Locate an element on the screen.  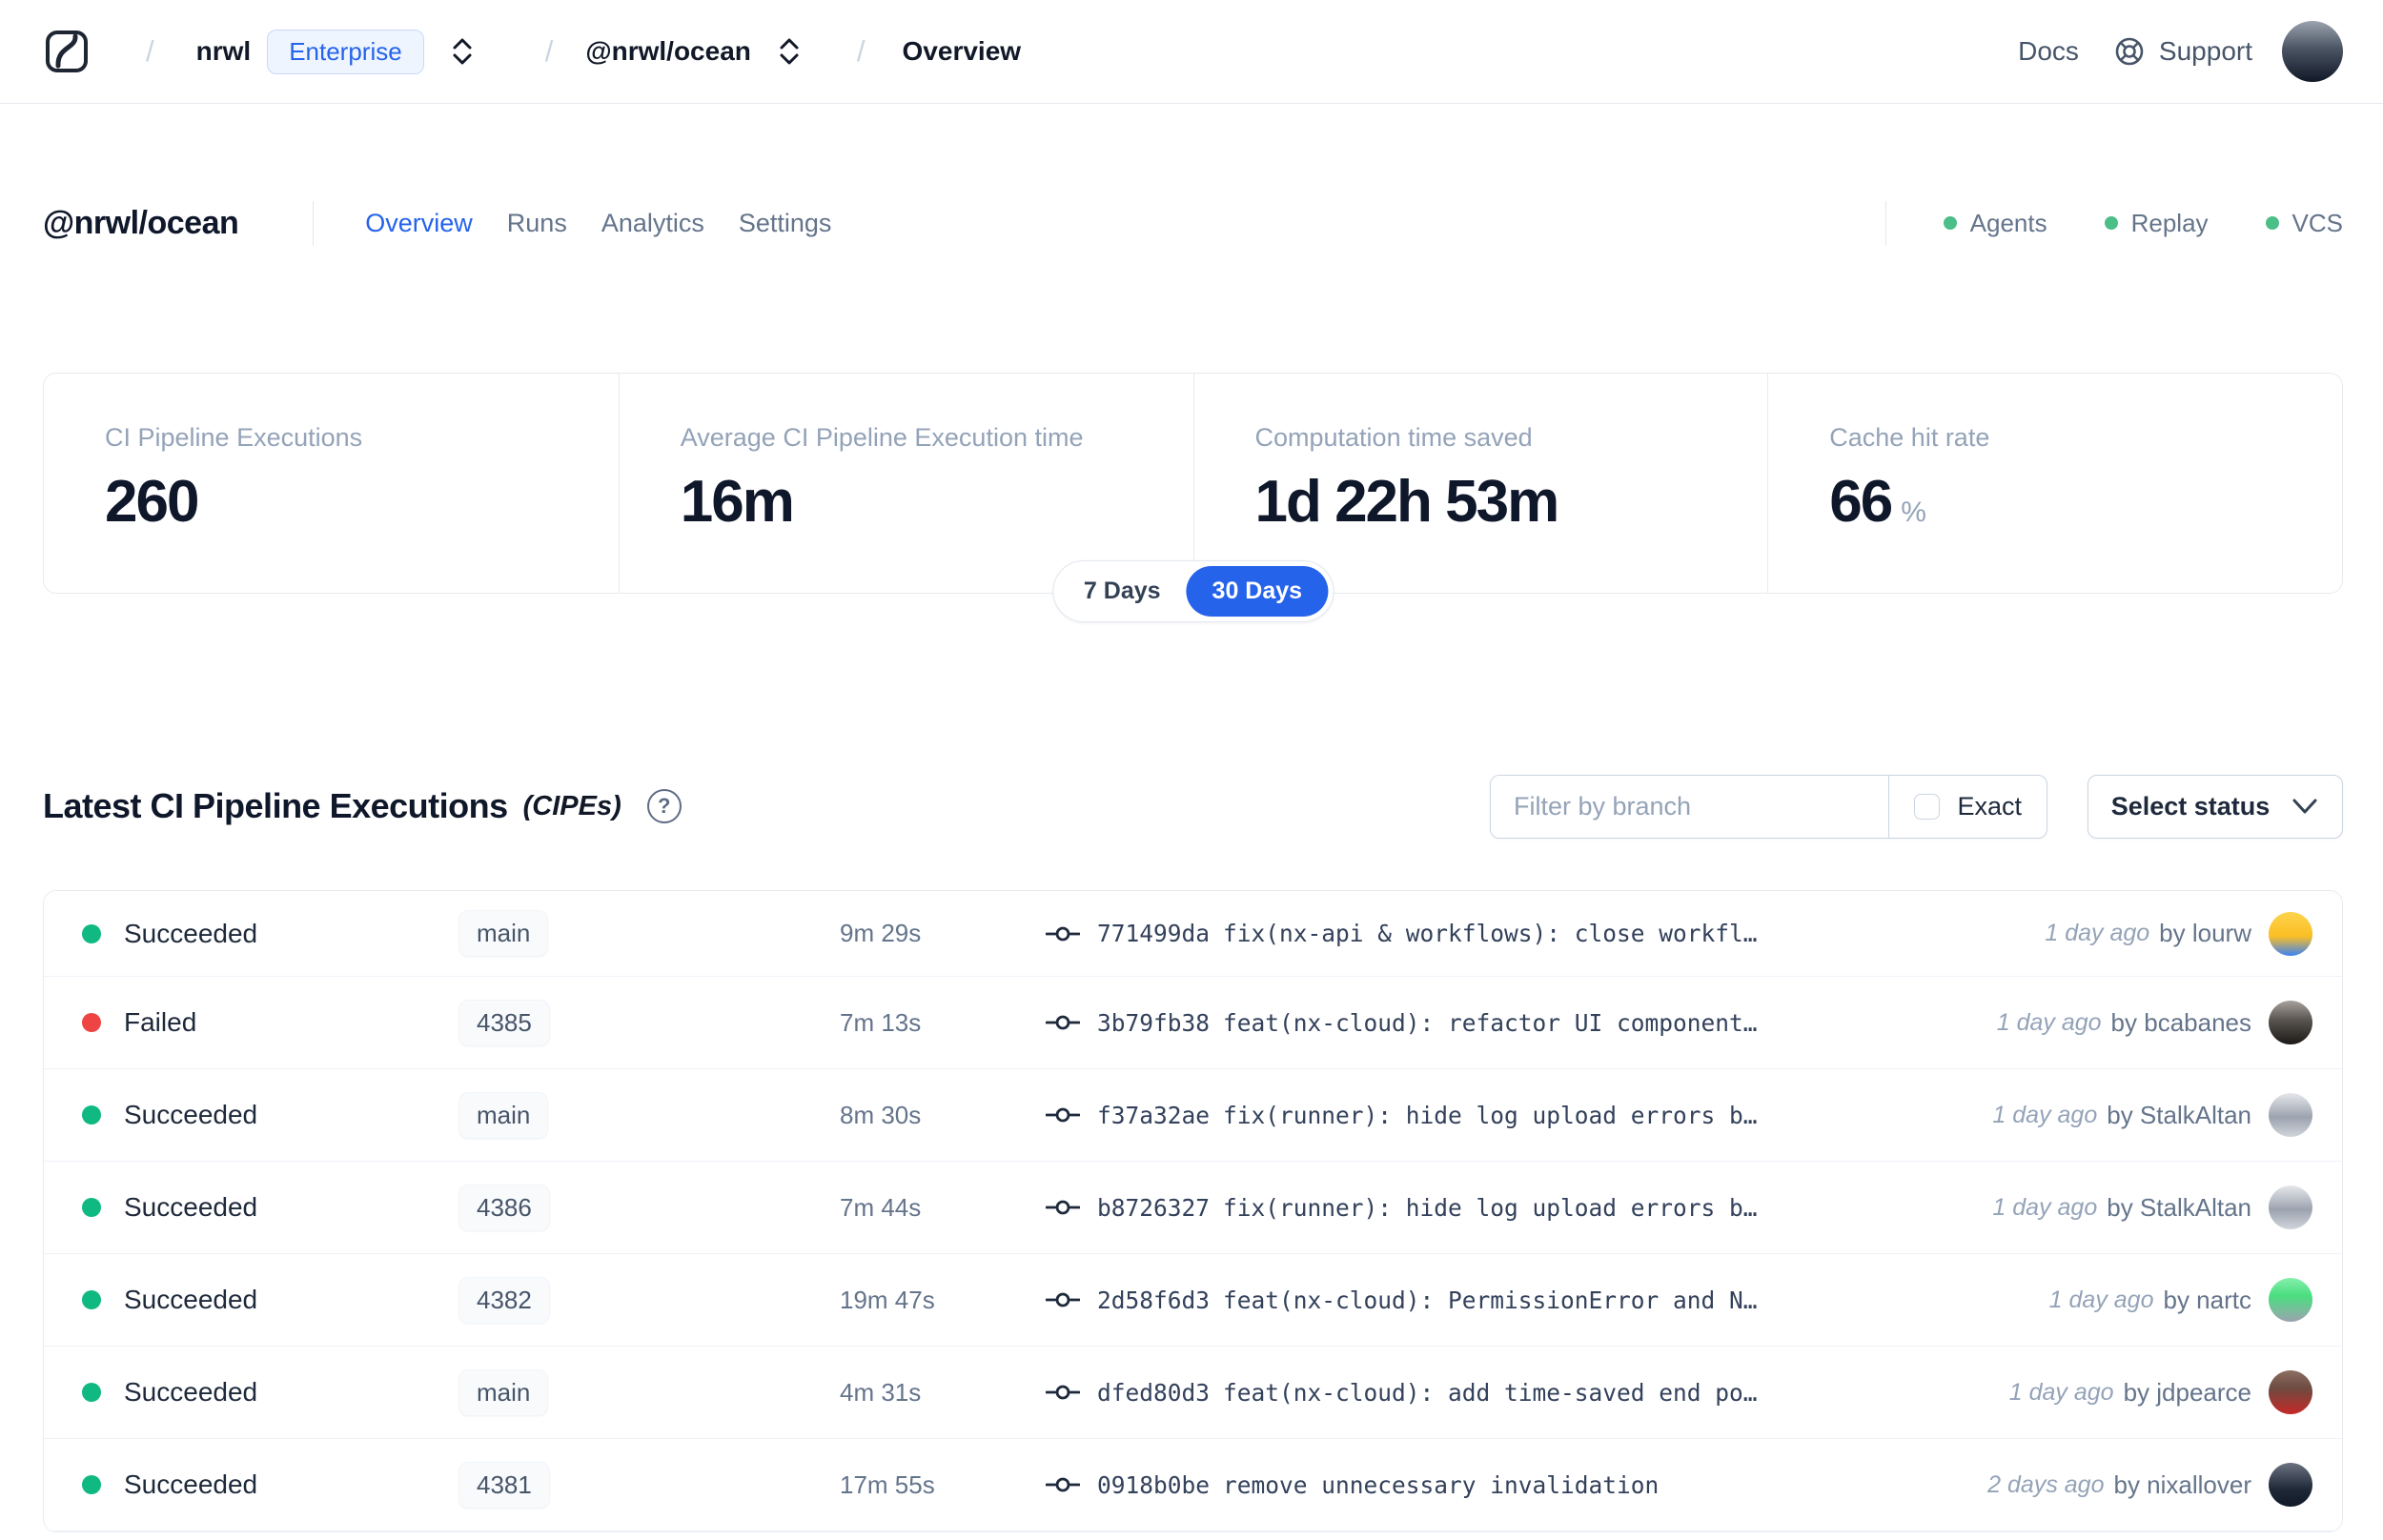
breadcrumb-workspace: @nrwl/ocean is located at coordinates (668, 51).